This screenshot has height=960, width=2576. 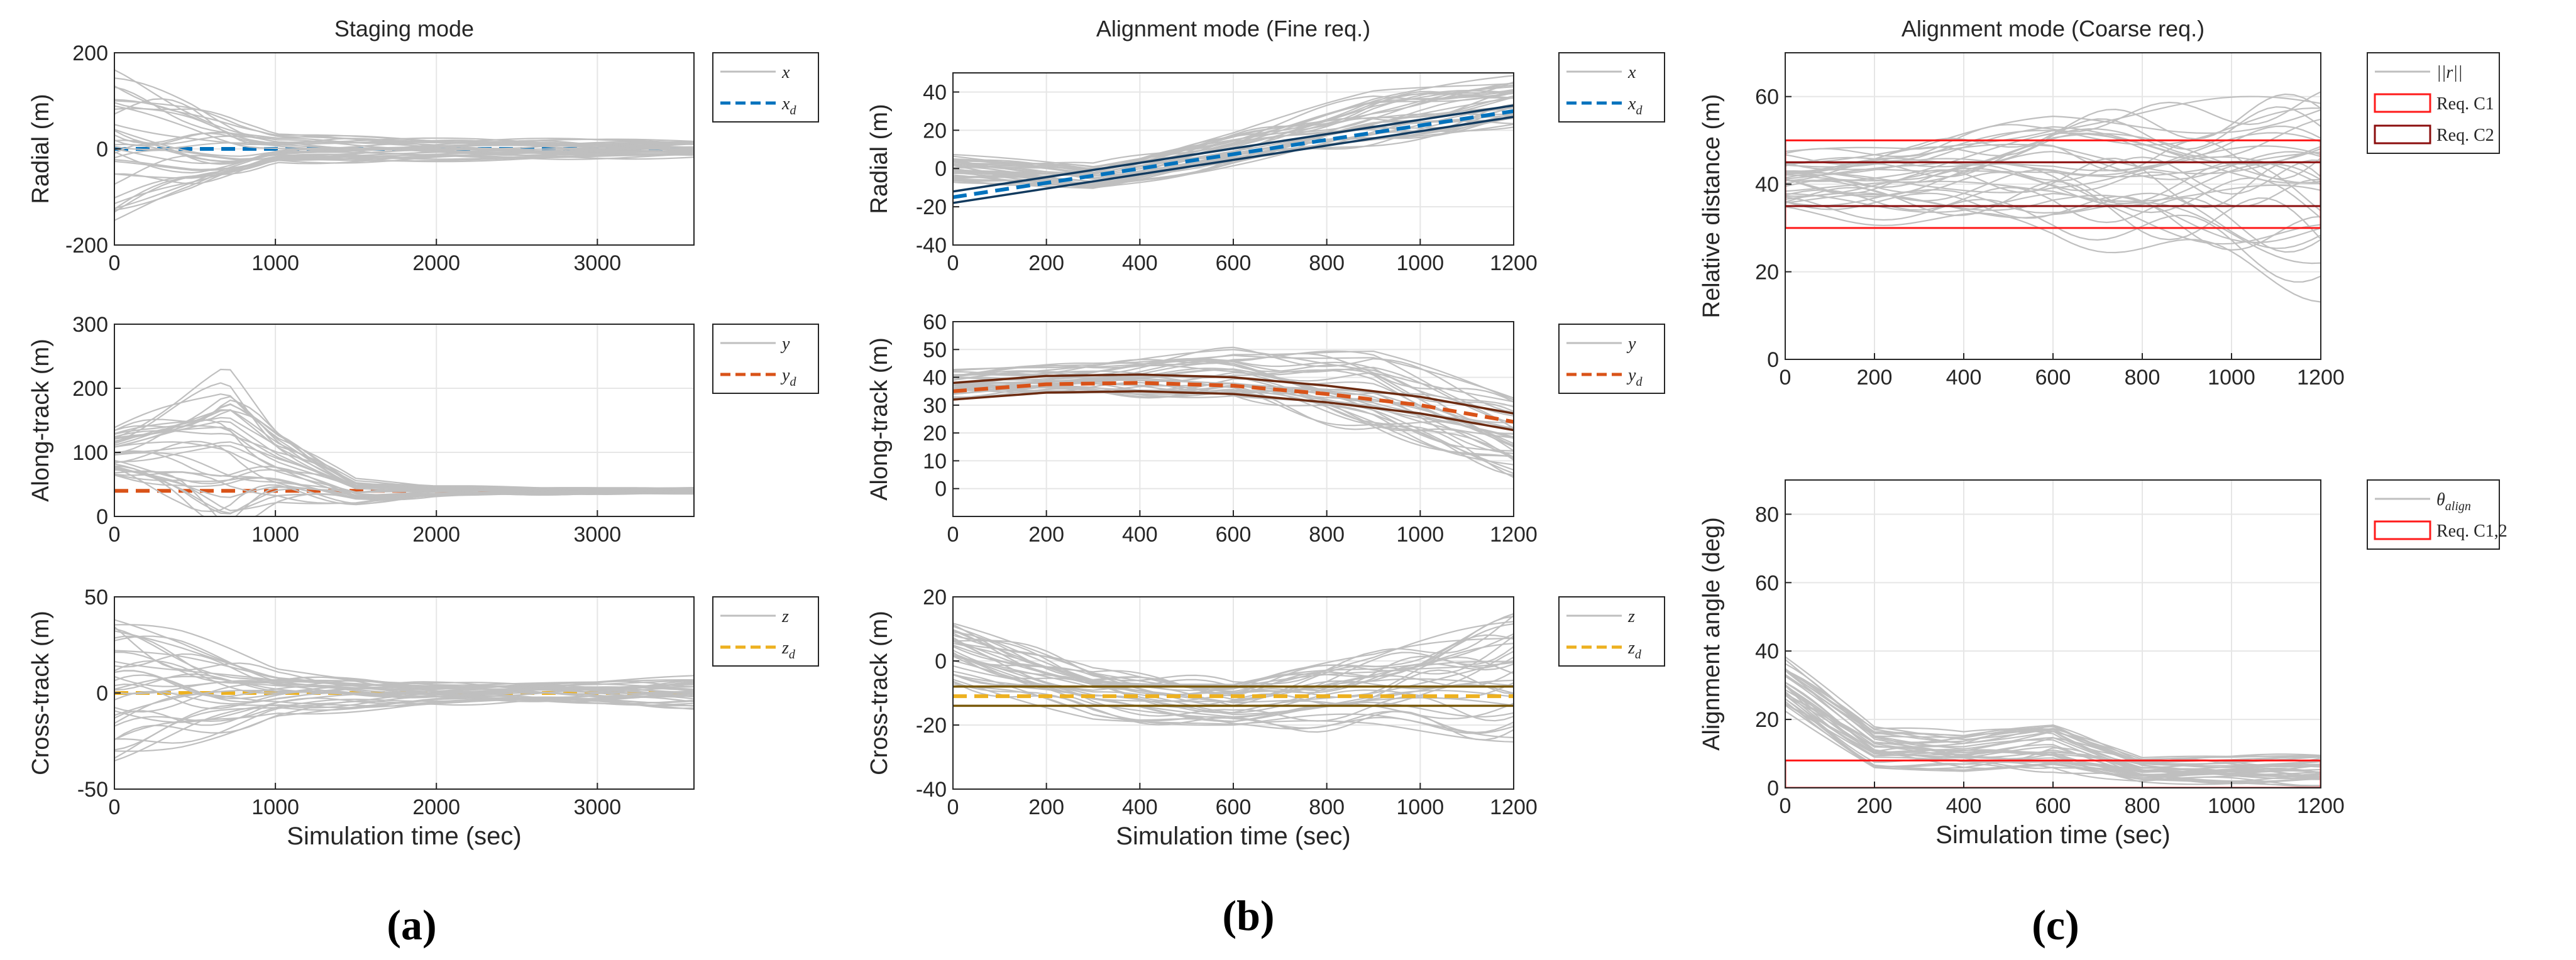 What do you see at coordinates (1248, 915) in the screenshot?
I see `panel-label-b: (b)` at bounding box center [1248, 915].